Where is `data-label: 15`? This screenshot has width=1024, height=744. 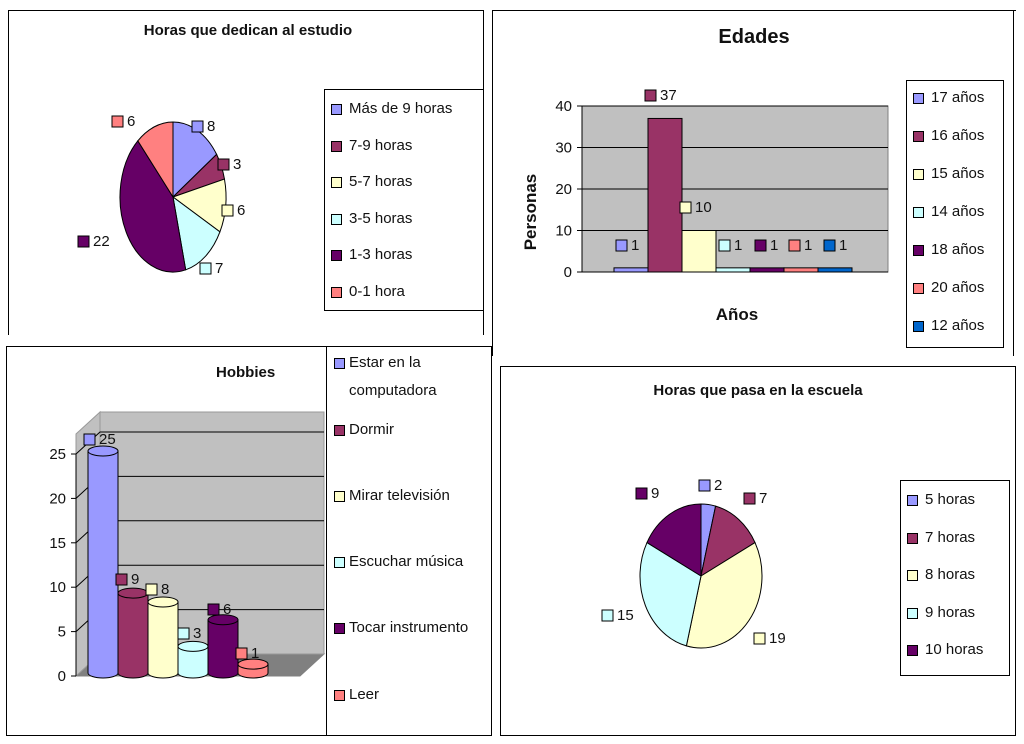
data-label: 15 is located at coordinates (625, 615).